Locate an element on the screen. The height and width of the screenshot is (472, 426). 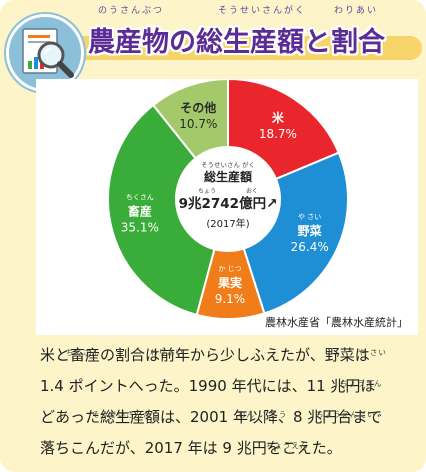
slice-value: 26.4% is located at coordinates (310, 247).